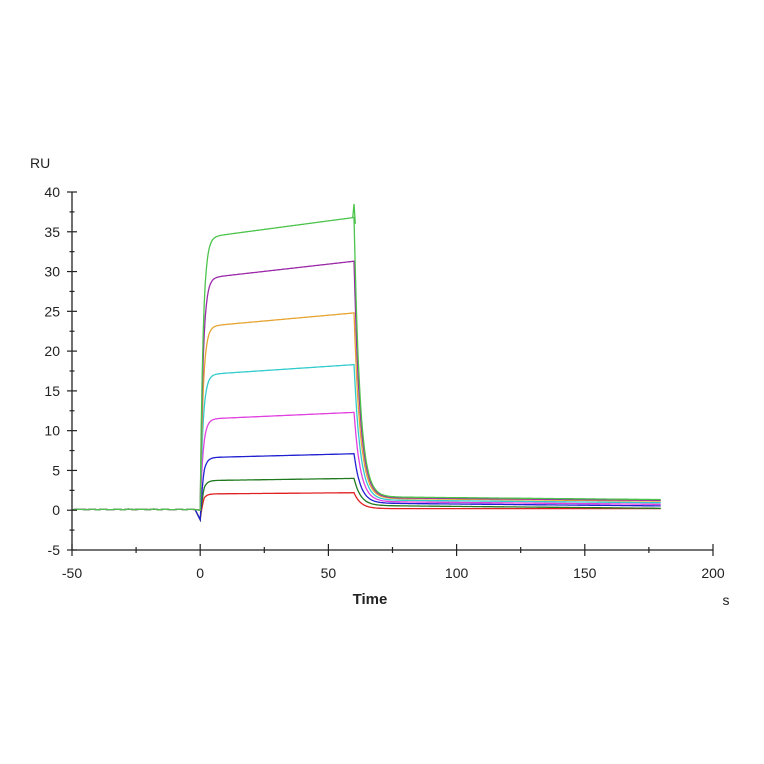 The width and height of the screenshot is (764, 764). What do you see at coordinates (52, 192) in the screenshot?
I see `y-tick-label: 40` at bounding box center [52, 192].